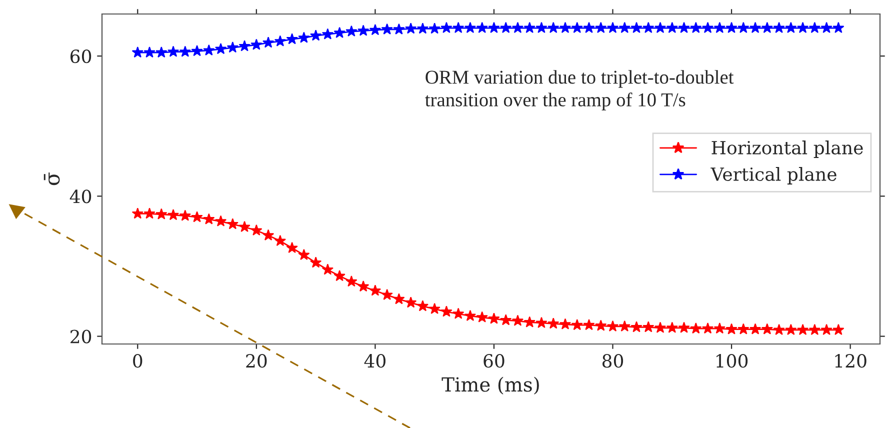 The height and width of the screenshot is (428, 886). I want to click on x-tick-label: 100, so click(732, 361).